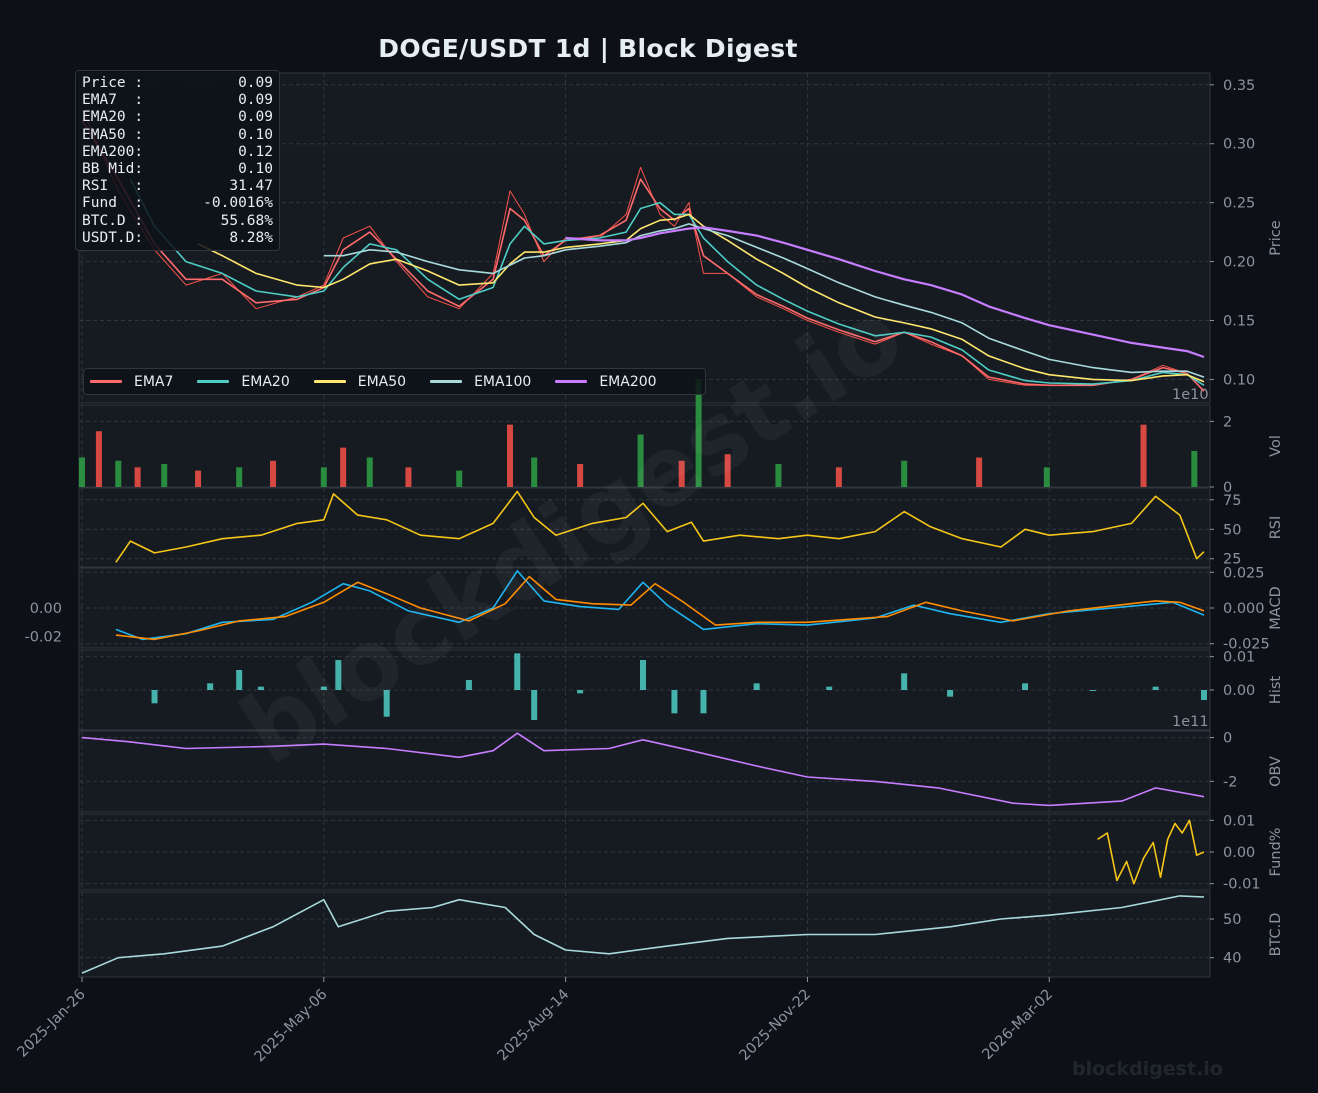  I want to click on legend-label: EMA100, so click(503, 381).